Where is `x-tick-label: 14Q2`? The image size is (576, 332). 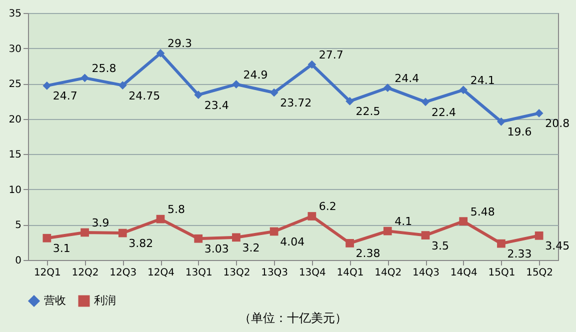 x-tick-label: 14Q2 is located at coordinates (388, 273).